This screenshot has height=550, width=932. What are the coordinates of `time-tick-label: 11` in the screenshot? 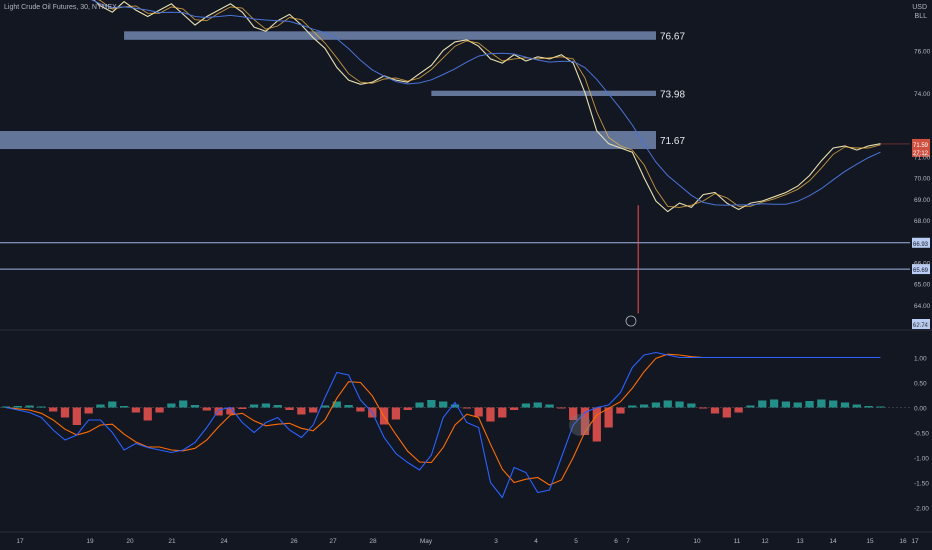 It's located at (737, 541).